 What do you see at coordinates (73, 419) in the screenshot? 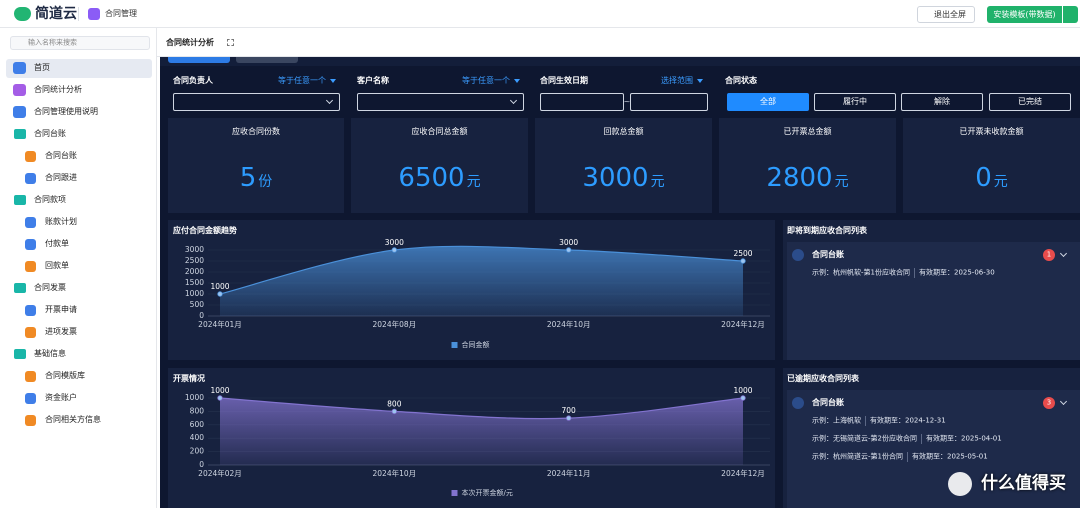
I see `nav-item: 合同相关方信息` at bounding box center [73, 419].